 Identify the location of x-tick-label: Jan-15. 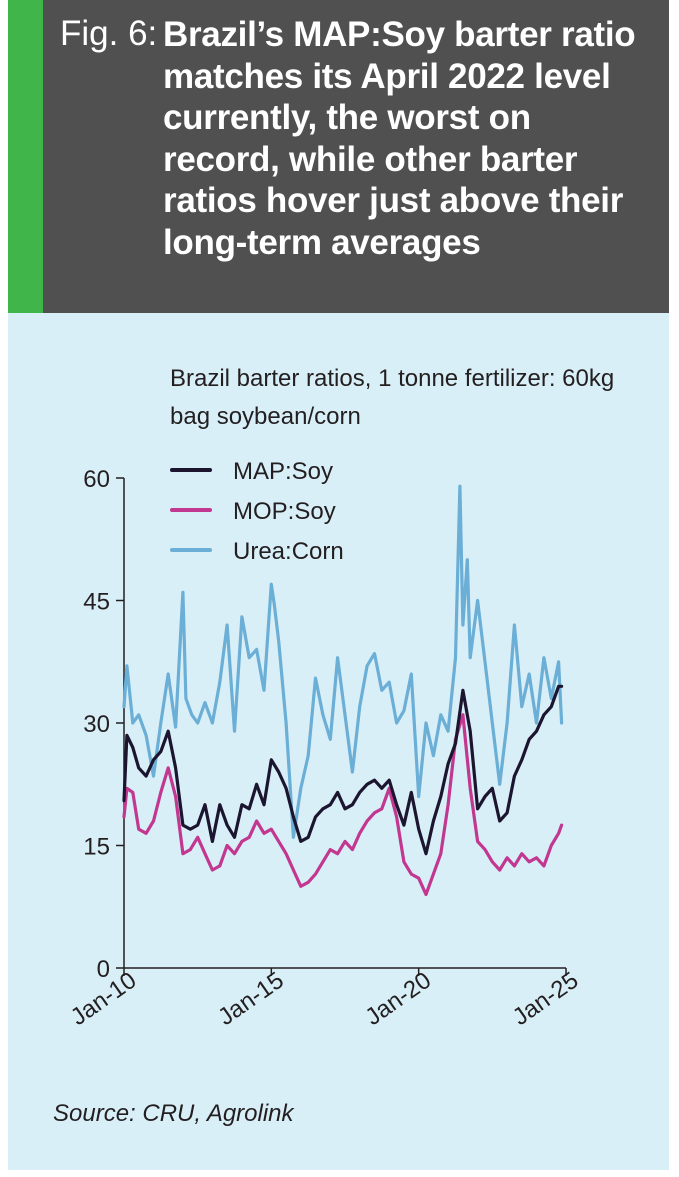
(251, 999).